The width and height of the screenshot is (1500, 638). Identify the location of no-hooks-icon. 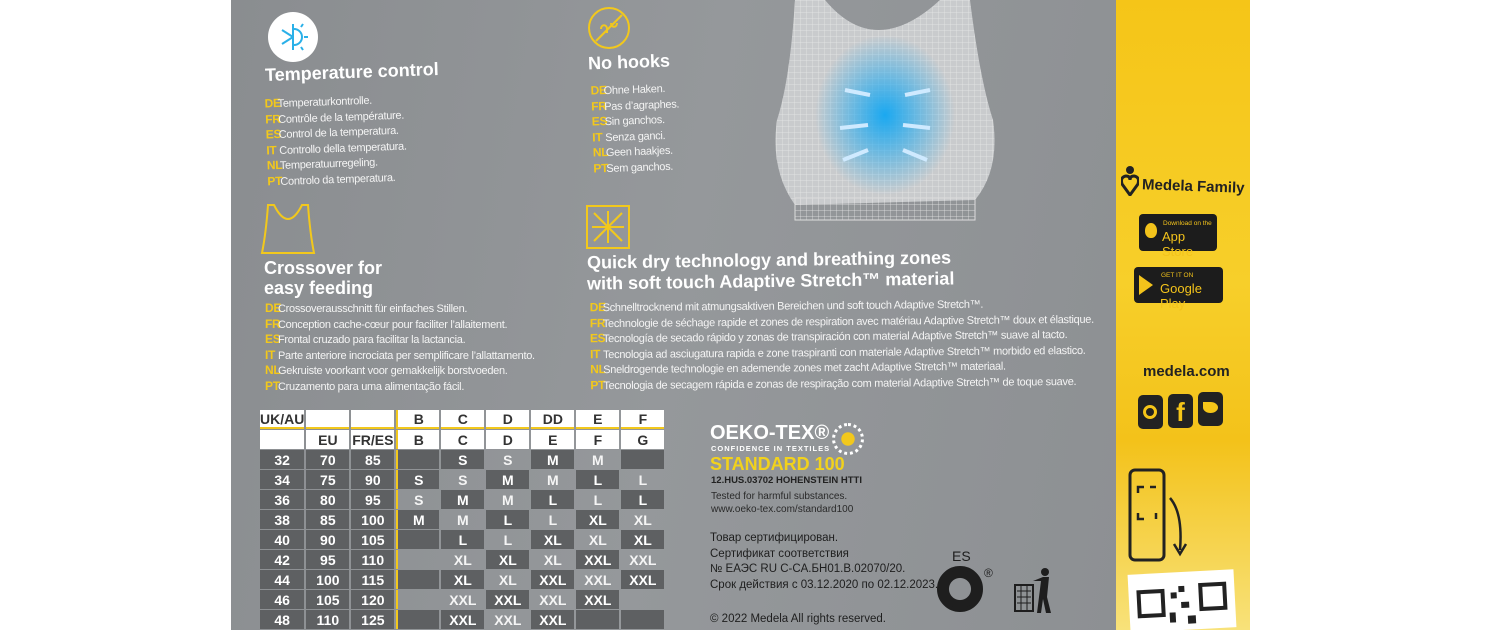
(609, 28).